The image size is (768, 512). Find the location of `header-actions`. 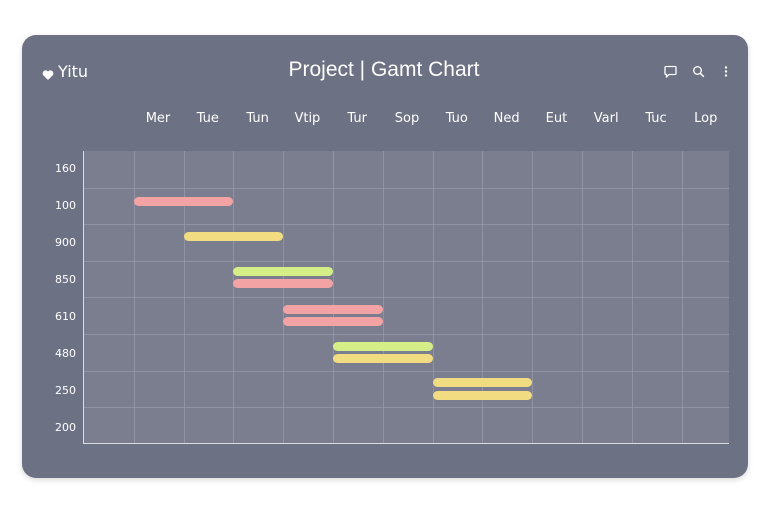

header-actions is located at coordinates (698, 71).